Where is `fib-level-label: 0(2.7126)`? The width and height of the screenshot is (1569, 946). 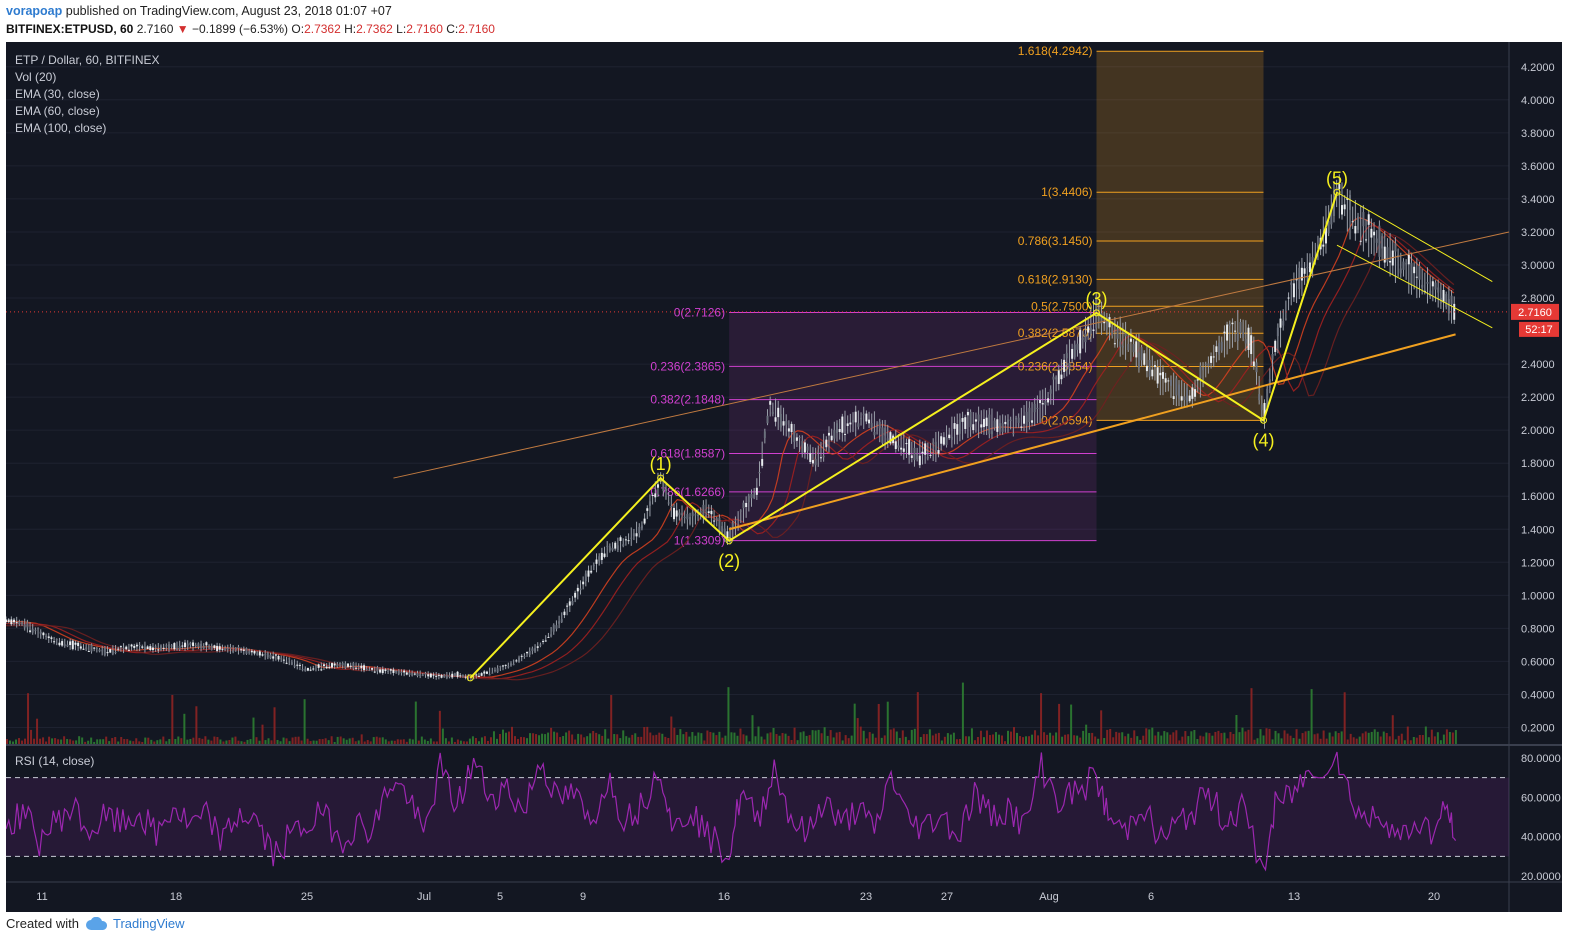
fib-level-label: 0(2.7126) is located at coordinates (699, 312).